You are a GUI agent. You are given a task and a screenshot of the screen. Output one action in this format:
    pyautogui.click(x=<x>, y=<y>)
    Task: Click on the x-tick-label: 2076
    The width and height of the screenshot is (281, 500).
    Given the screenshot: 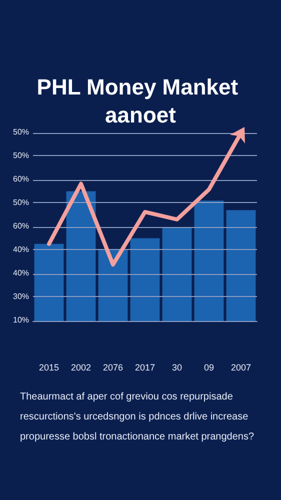 What is the action you would take?
    pyautogui.click(x=113, y=367)
    